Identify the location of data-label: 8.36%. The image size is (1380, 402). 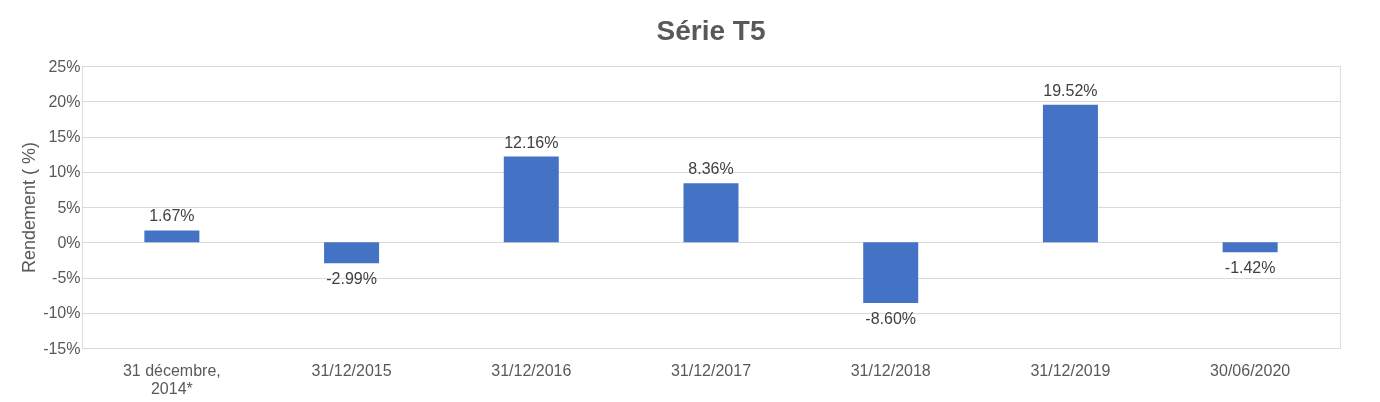
(711, 169).